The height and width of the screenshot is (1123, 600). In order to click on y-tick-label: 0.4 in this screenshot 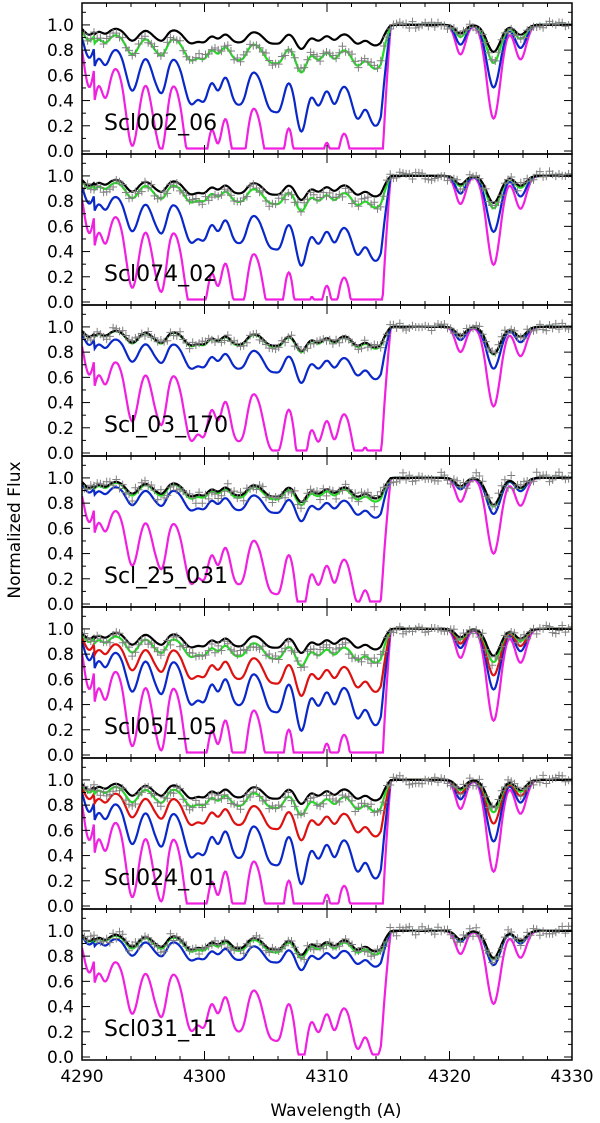, I will do `click(60, 404)`.